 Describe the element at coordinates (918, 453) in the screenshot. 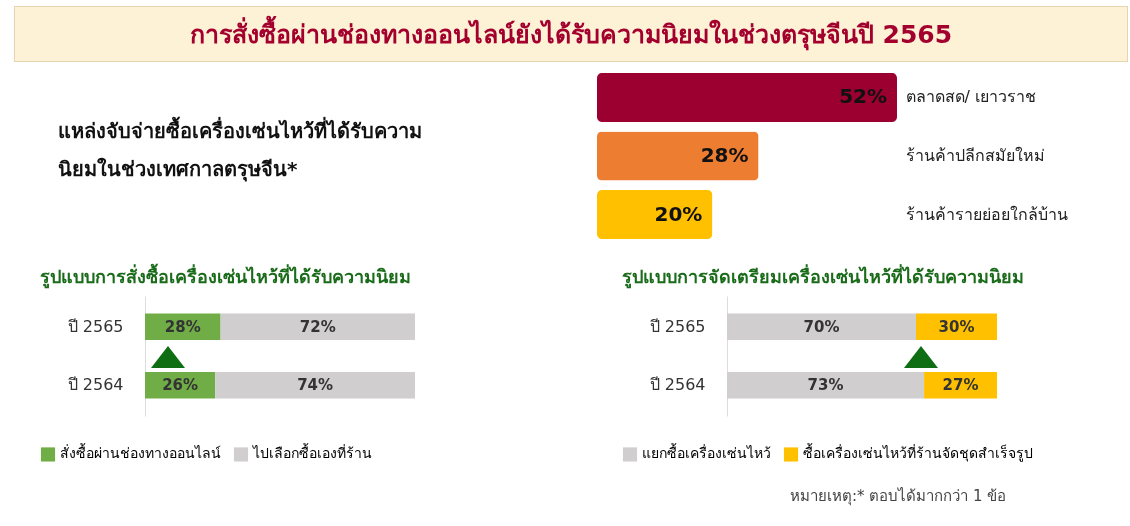

I see `legend-label: ซื้อเครื่องเซ่นไหว้ที่ร้านจัดชุดสำเร็จรูป` at that location.